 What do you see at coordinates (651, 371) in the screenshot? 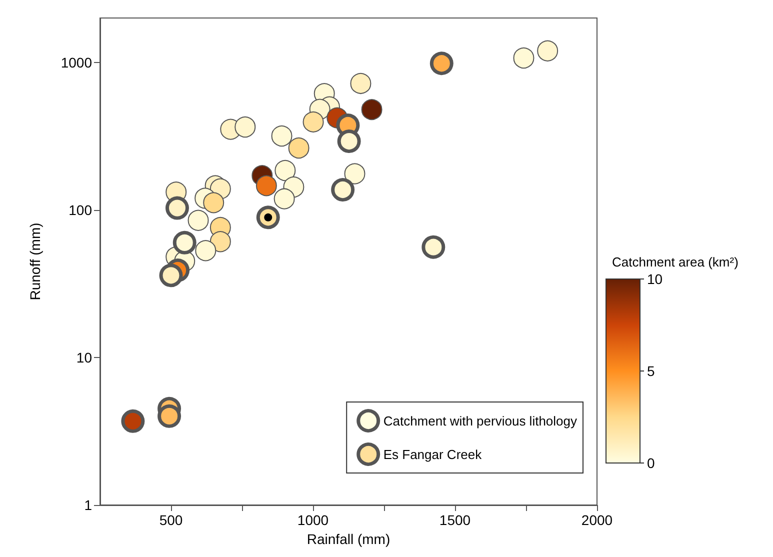
I see `color-bar-label: 5` at bounding box center [651, 371].